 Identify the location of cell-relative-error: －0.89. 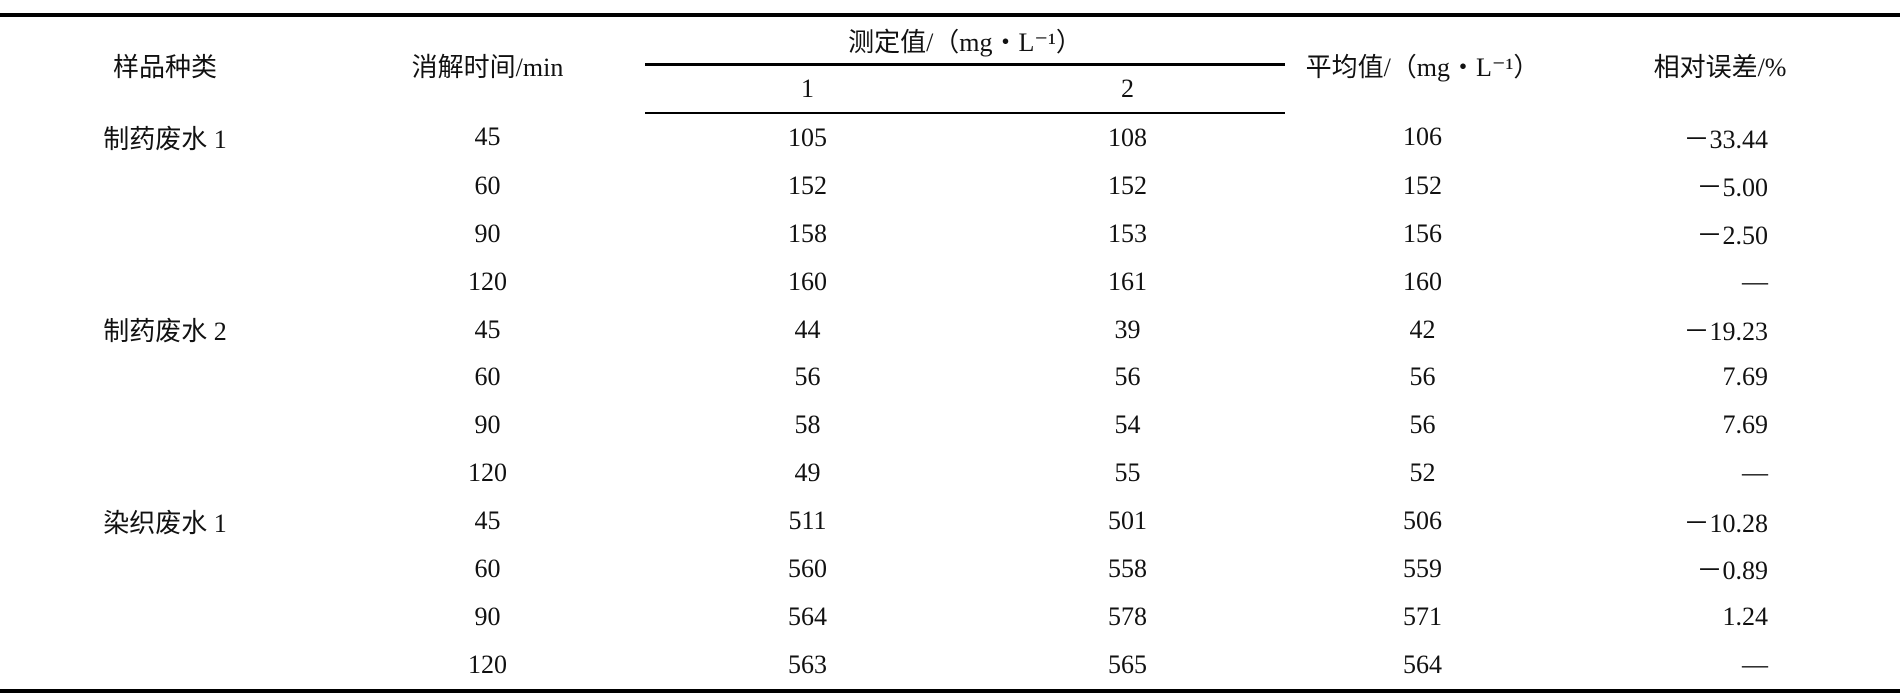
(1732, 571).